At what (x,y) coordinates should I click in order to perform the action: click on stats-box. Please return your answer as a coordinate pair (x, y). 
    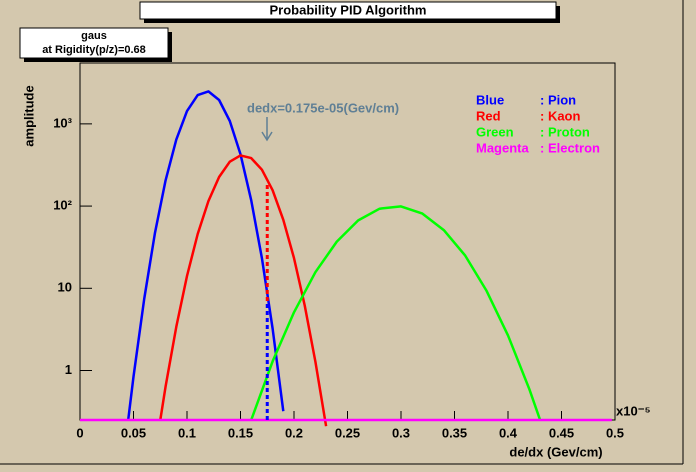
    Looking at the image, I should click on (94, 43).